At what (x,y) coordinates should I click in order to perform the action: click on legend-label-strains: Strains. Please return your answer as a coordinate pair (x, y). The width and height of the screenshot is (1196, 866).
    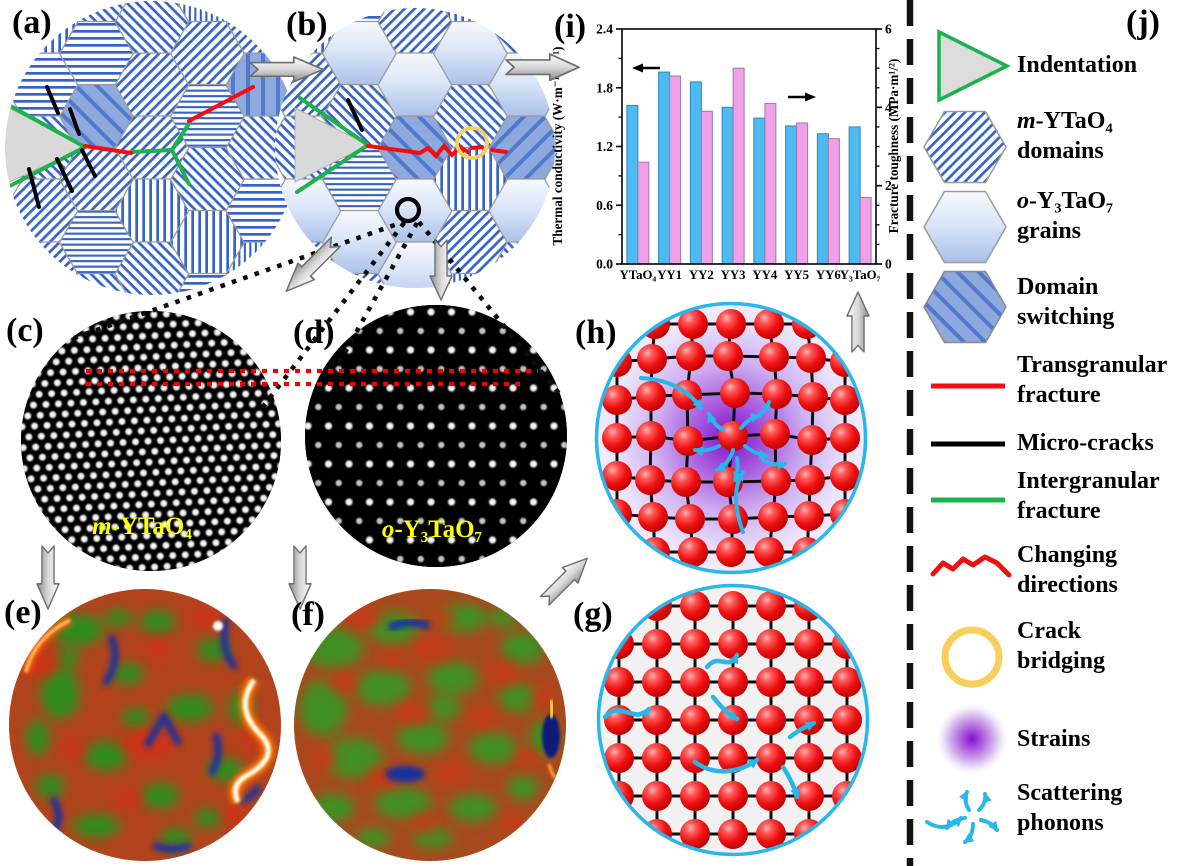
    Looking at the image, I should click on (1054, 739).